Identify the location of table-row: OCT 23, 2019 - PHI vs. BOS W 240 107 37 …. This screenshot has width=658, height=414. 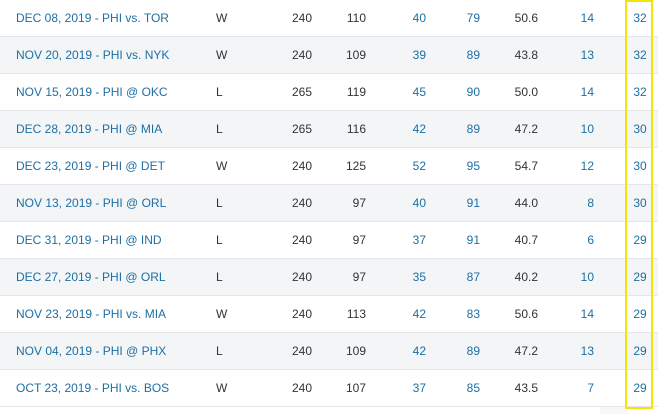
(329, 388).